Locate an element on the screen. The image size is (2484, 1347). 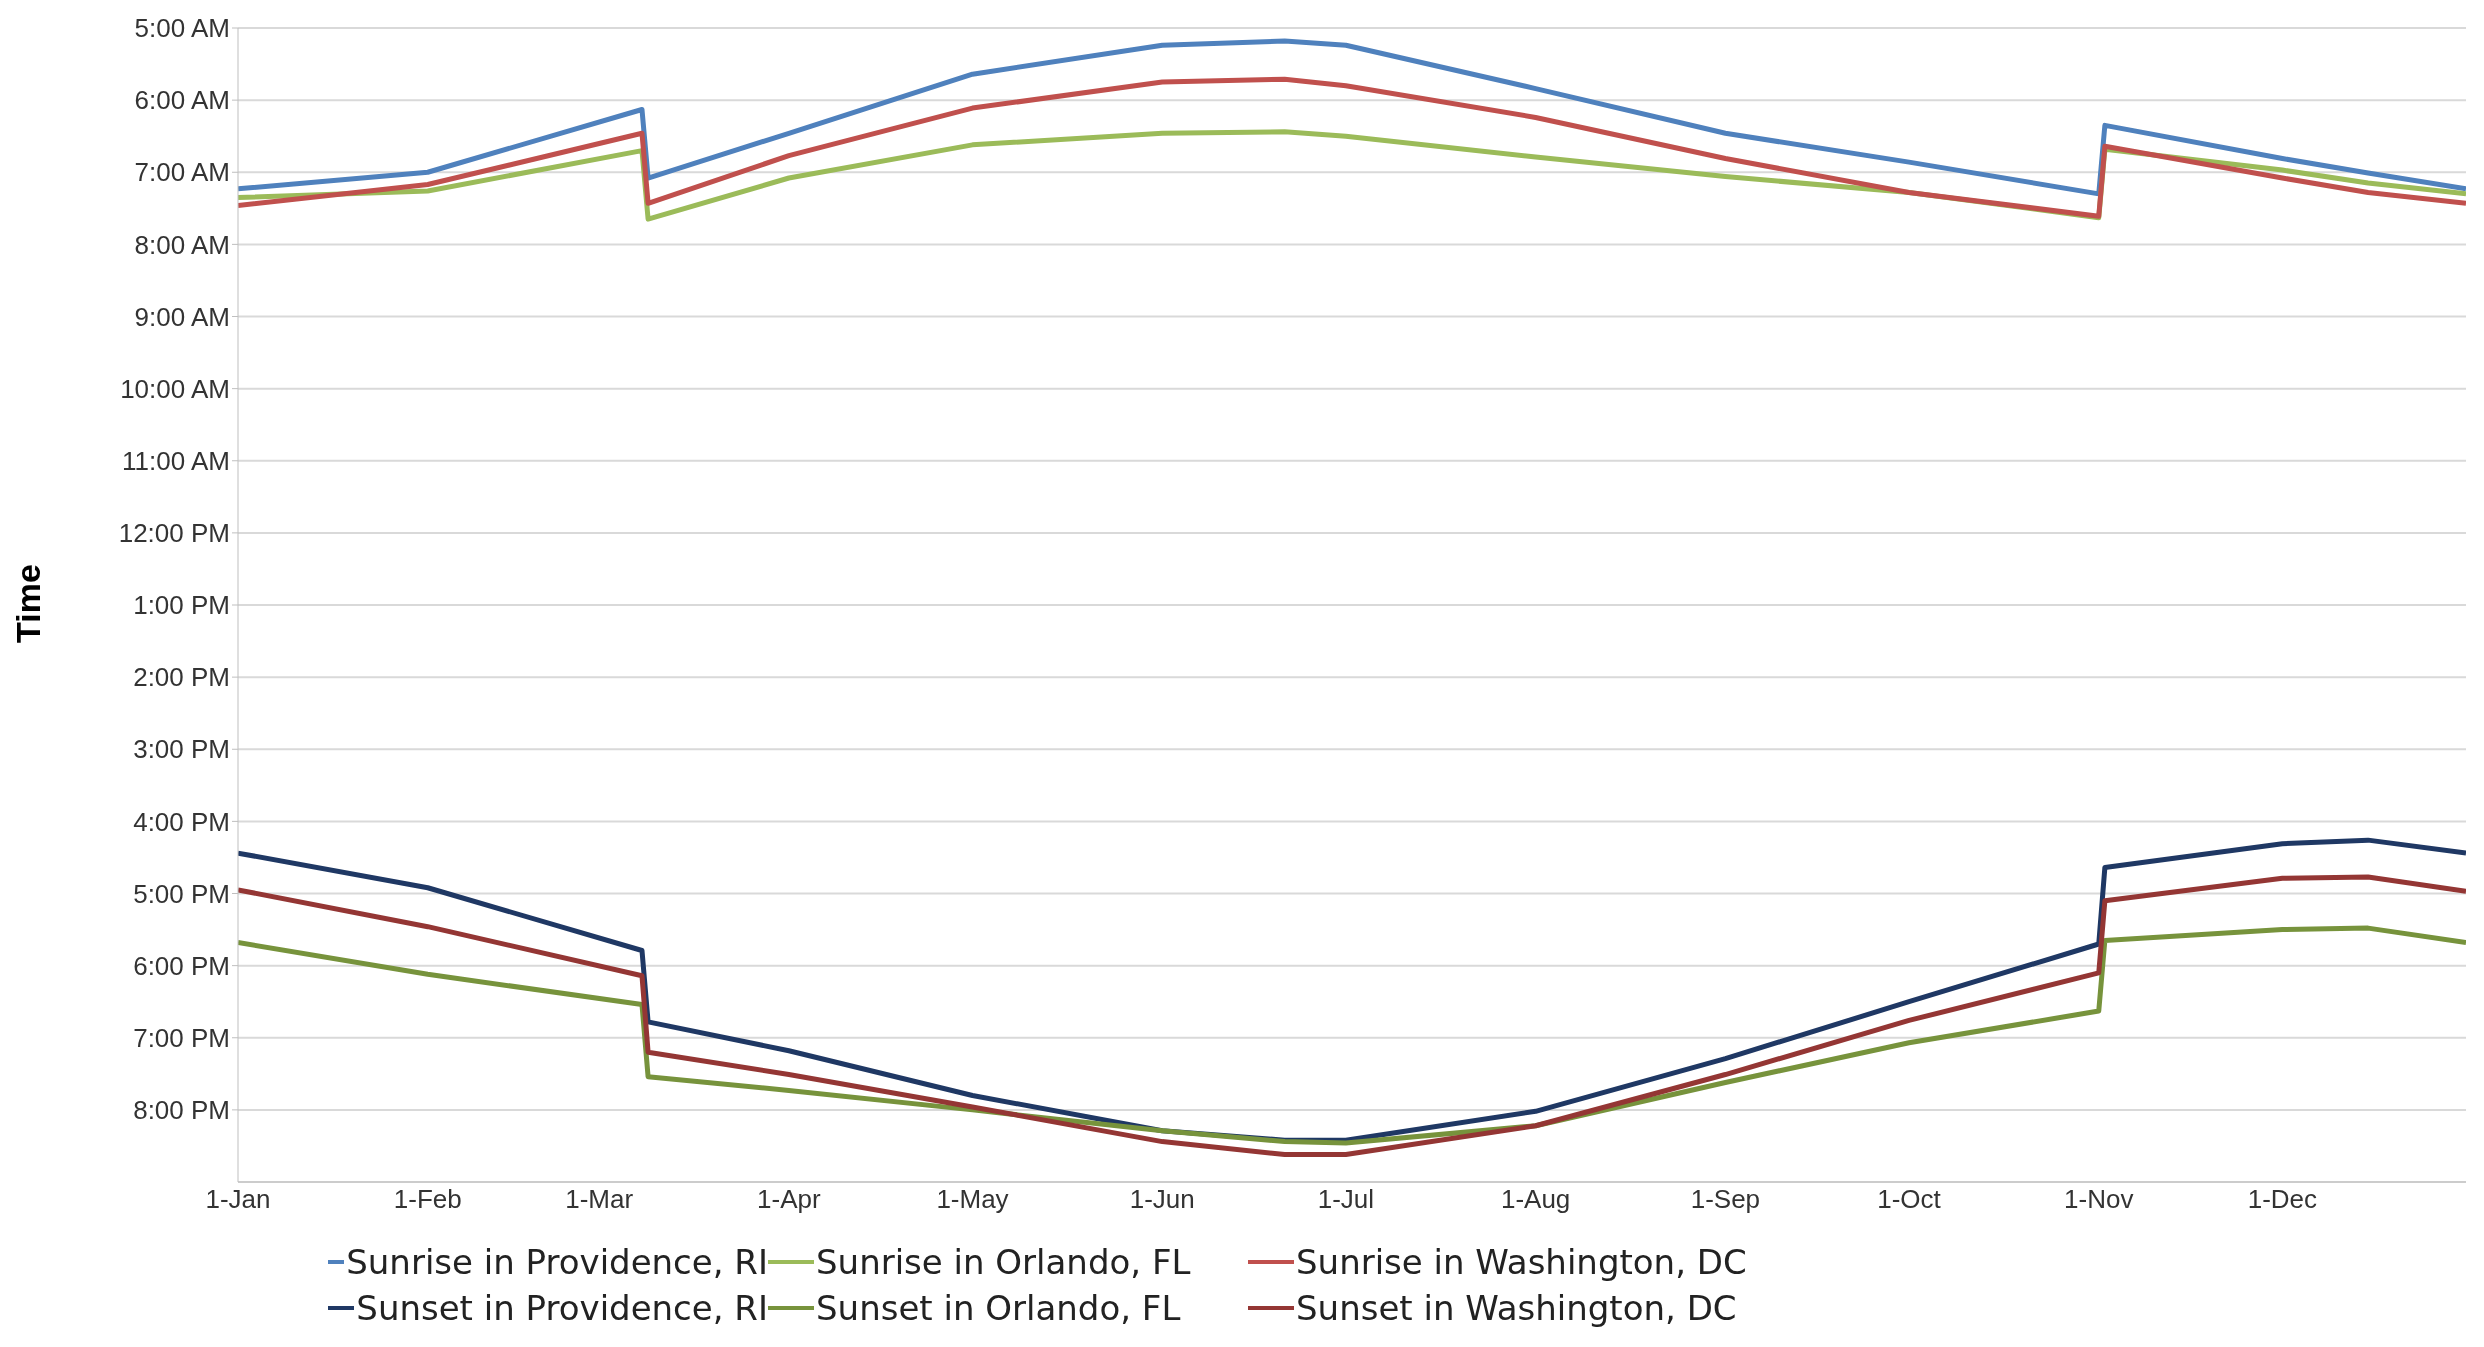
y-tick-label: 5:00 AM is located at coordinates (182, 28).